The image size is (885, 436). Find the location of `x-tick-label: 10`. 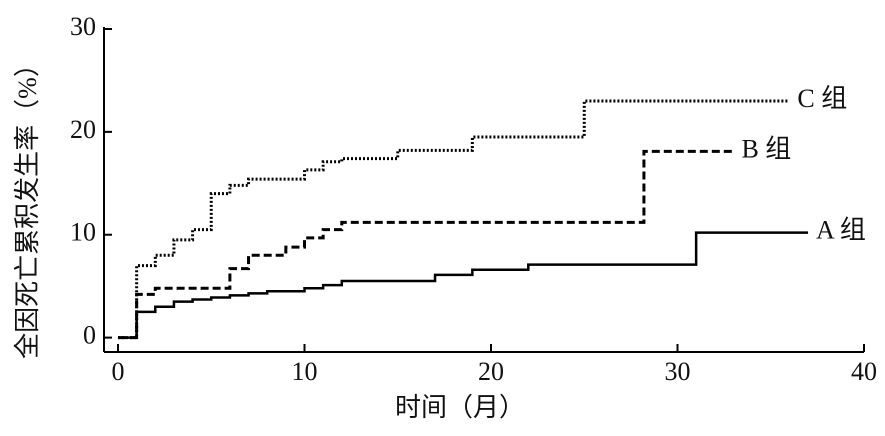

x-tick-label: 10 is located at coordinates (304, 371).